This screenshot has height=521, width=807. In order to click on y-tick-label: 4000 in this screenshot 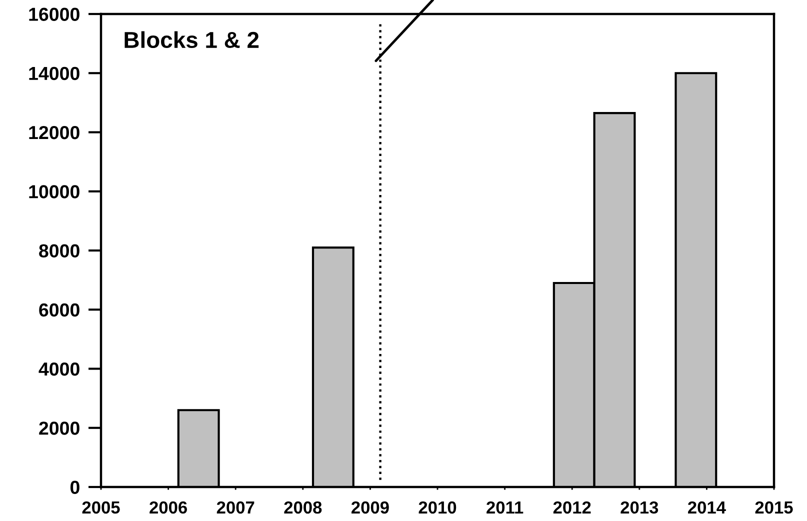, I will do `click(59, 369)`.